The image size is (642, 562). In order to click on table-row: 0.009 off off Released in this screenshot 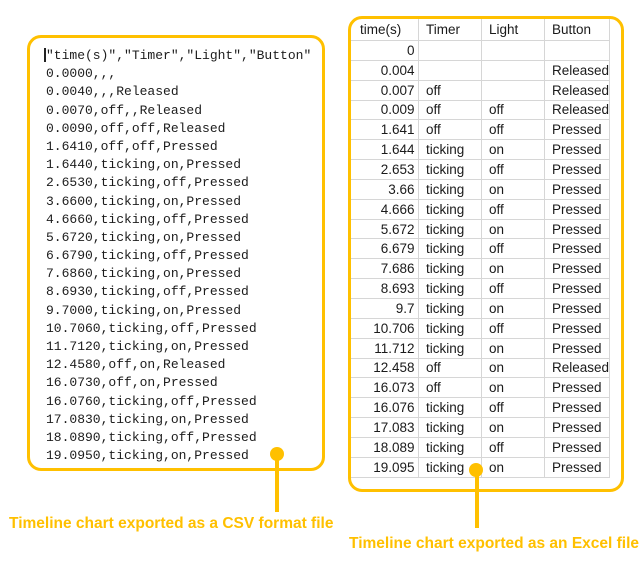, I will do `click(481, 110)`.